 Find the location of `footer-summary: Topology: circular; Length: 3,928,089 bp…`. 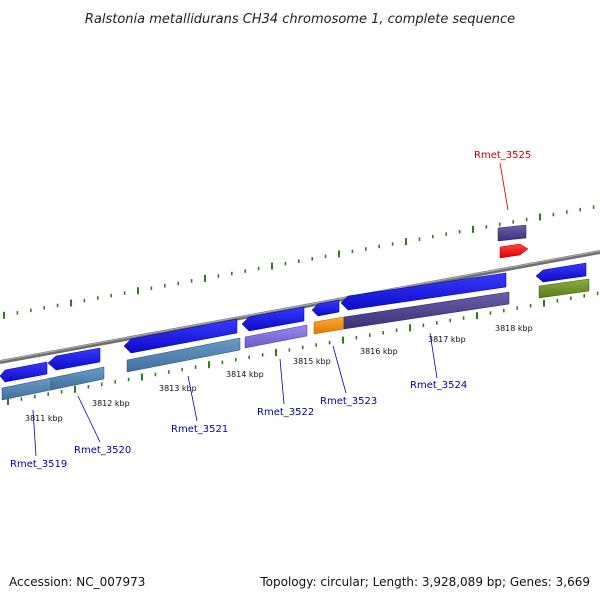

footer-summary: Topology: circular; Length: 3,928,089 bp… is located at coordinates (424, 582).